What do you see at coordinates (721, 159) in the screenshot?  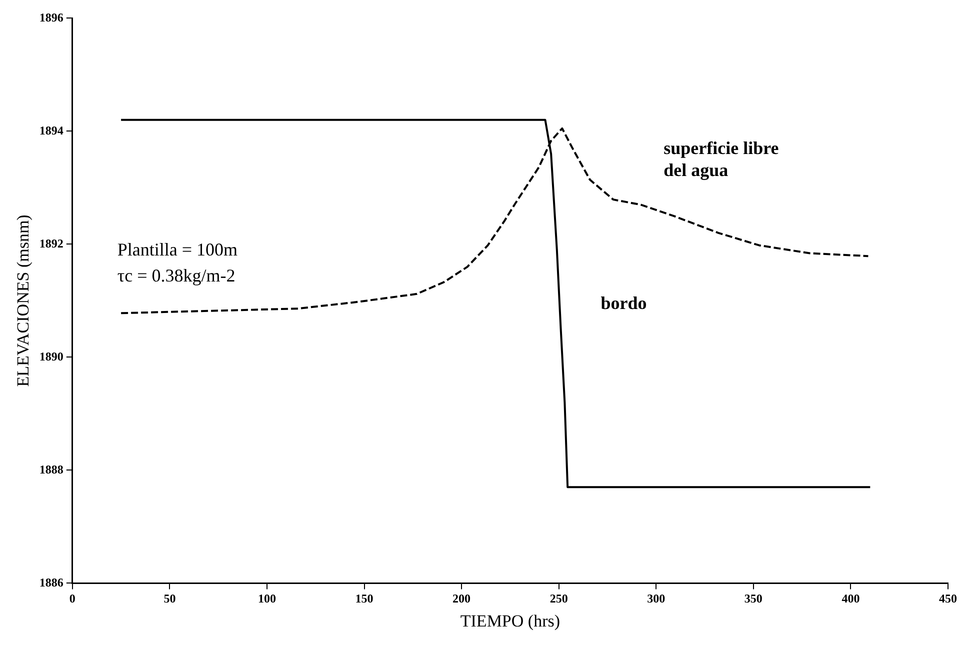 I see `series-label: superficie libre del agua` at bounding box center [721, 159].